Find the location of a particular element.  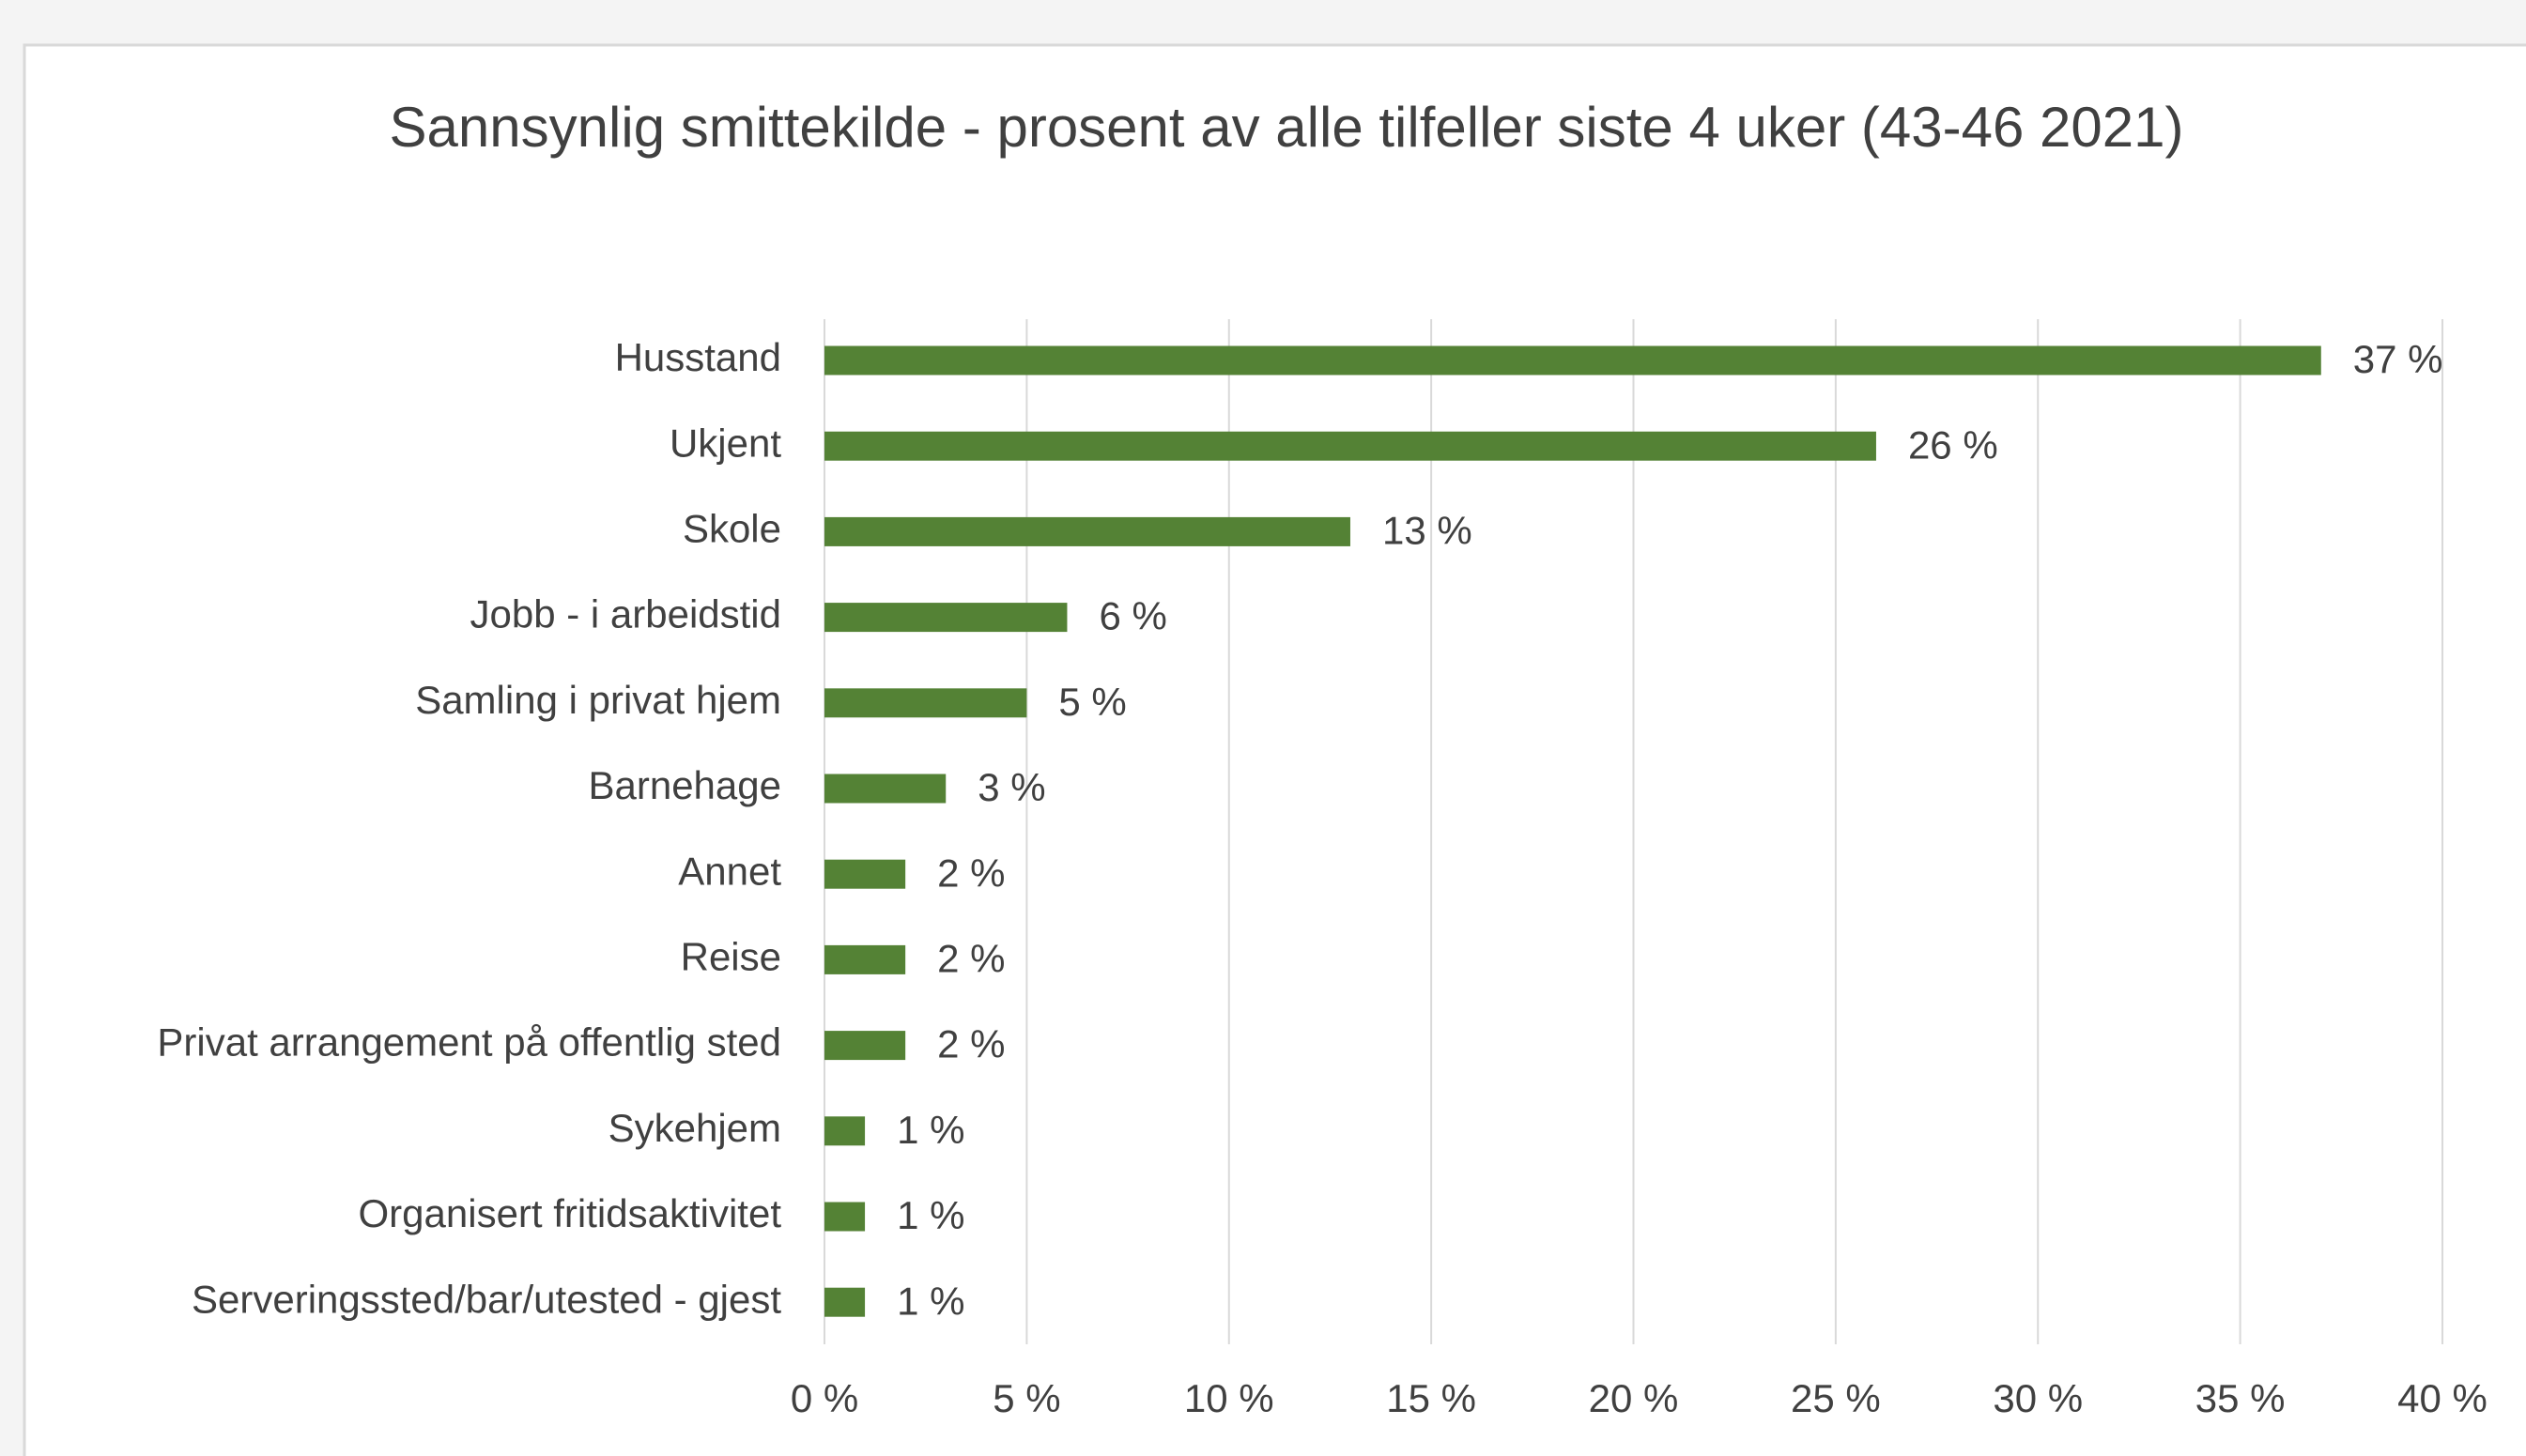

x-tick-label: 25 % is located at coordinates (1836, 1398).